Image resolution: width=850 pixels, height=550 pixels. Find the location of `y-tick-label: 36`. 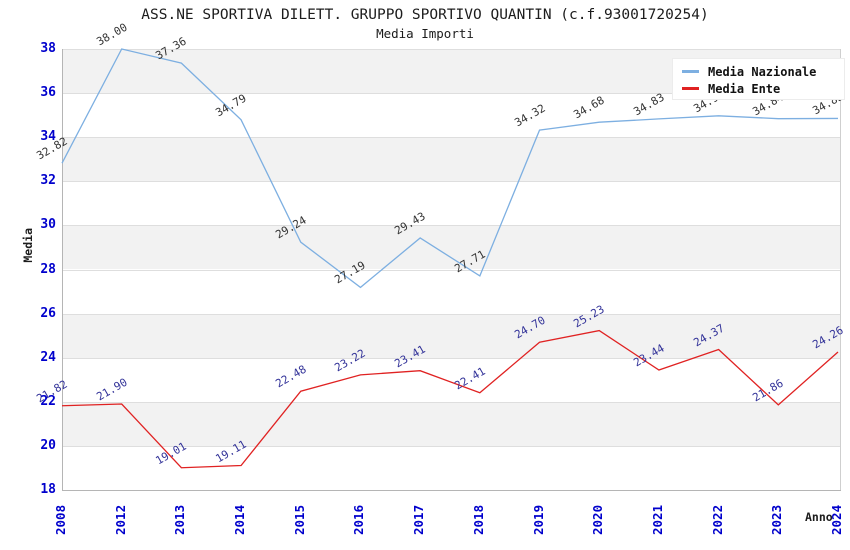

y-tick-label: 36 is located at coordinates (48, 93).